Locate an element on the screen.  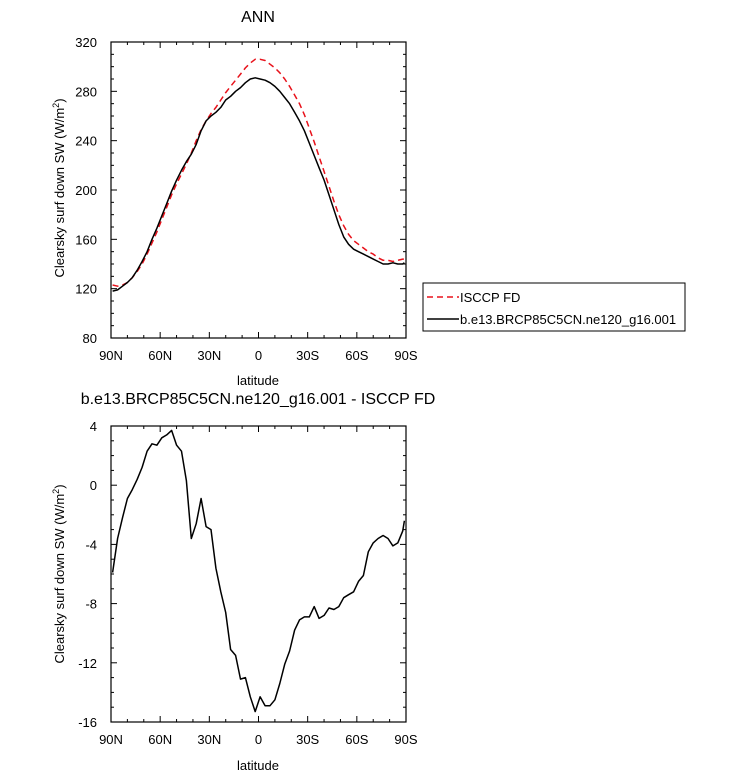
top-chart-x-tick-label: 60N is located at coordinates (160, 355).